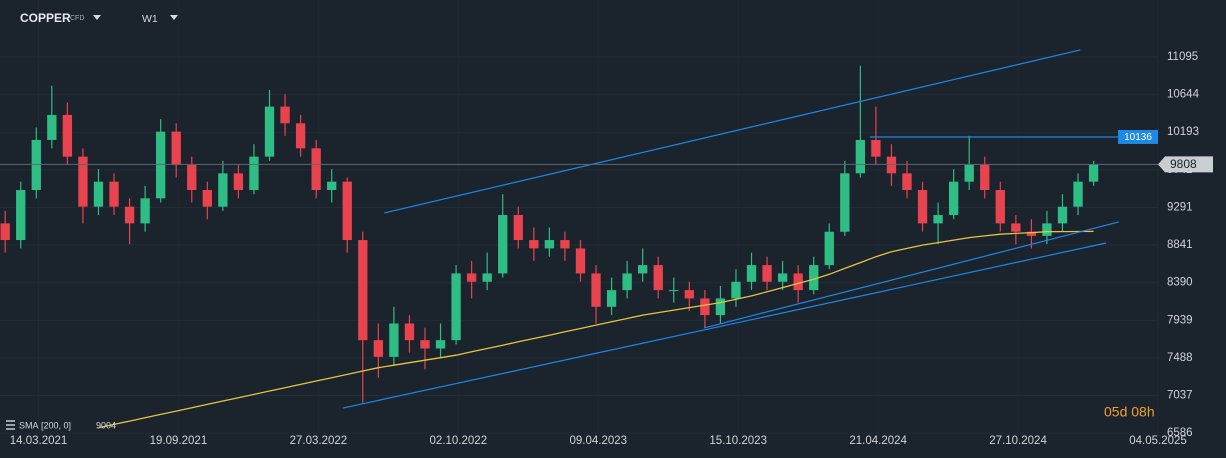  What do you see at coordinates (1158, 441) in the screenshot?
I see `x-tick-label: 04.05.2025` at bounding box center [1158, 441].